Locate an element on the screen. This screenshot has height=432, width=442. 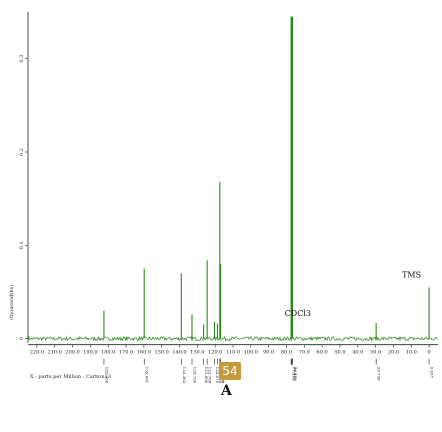
x-tick-label: 150.0 is located at coordinates (162, 353).